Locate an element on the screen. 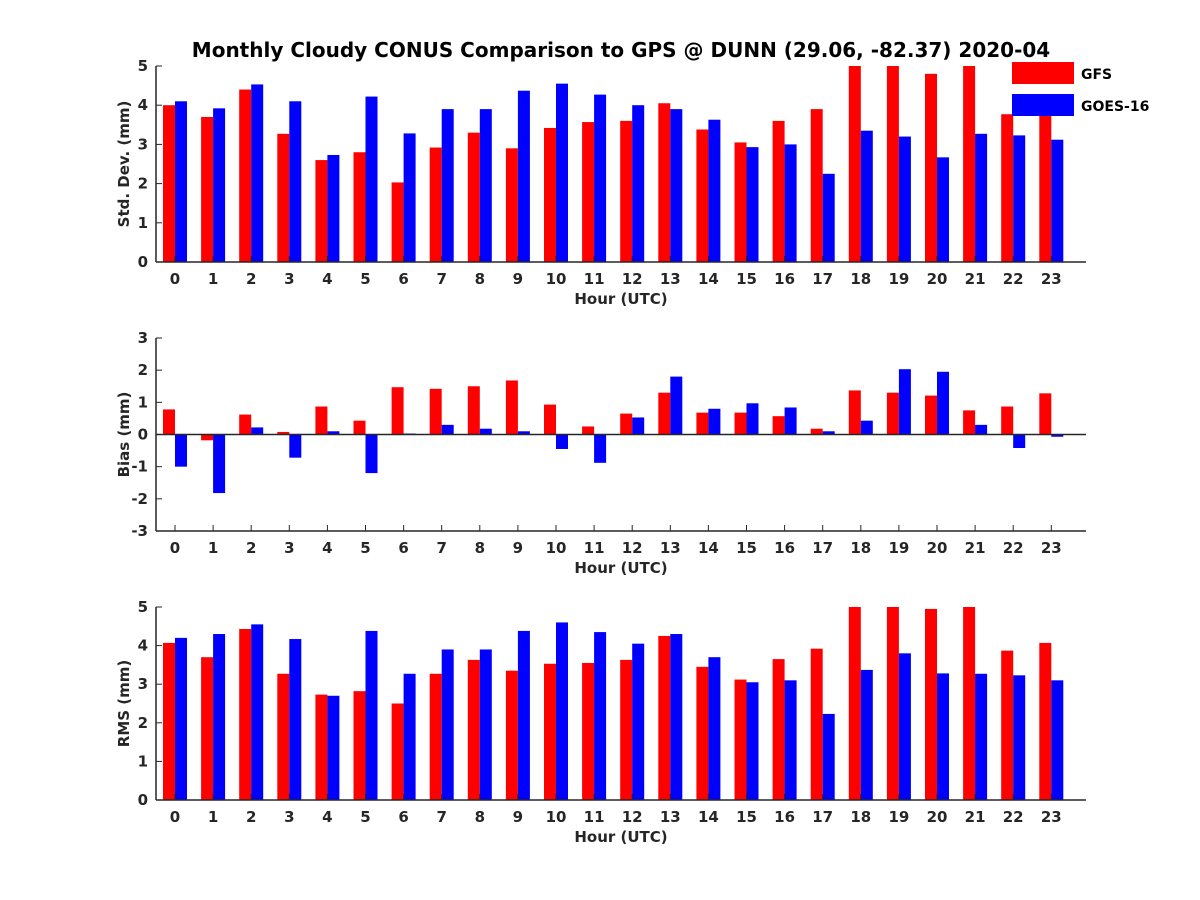 This screenshot has width=1200, height=900. bias-x-tick-label: 9 is located at coordinates (518, 548).